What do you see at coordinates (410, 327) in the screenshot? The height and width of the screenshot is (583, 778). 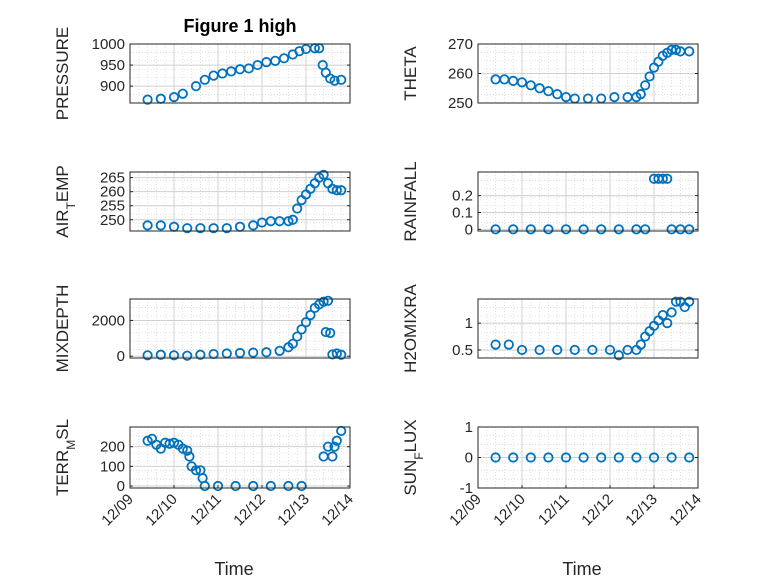 I see `y-axis-label: H2OMIXRA` at bounding box center [410, 327].